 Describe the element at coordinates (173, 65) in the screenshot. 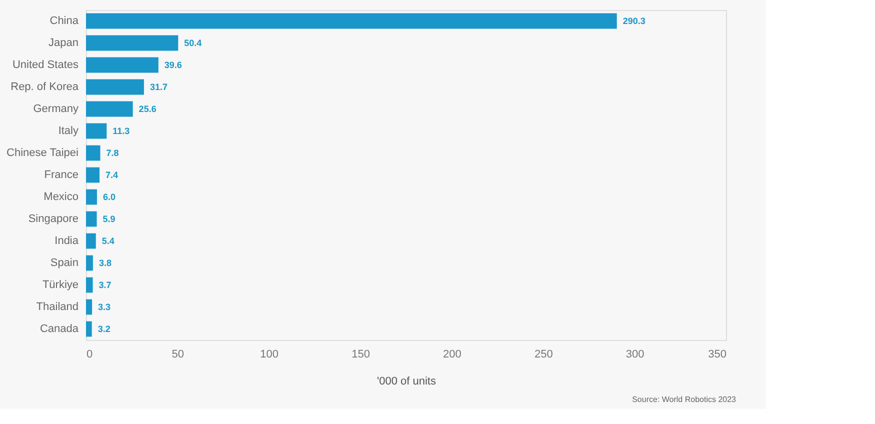

I see `data-label: 39.6` at that location.